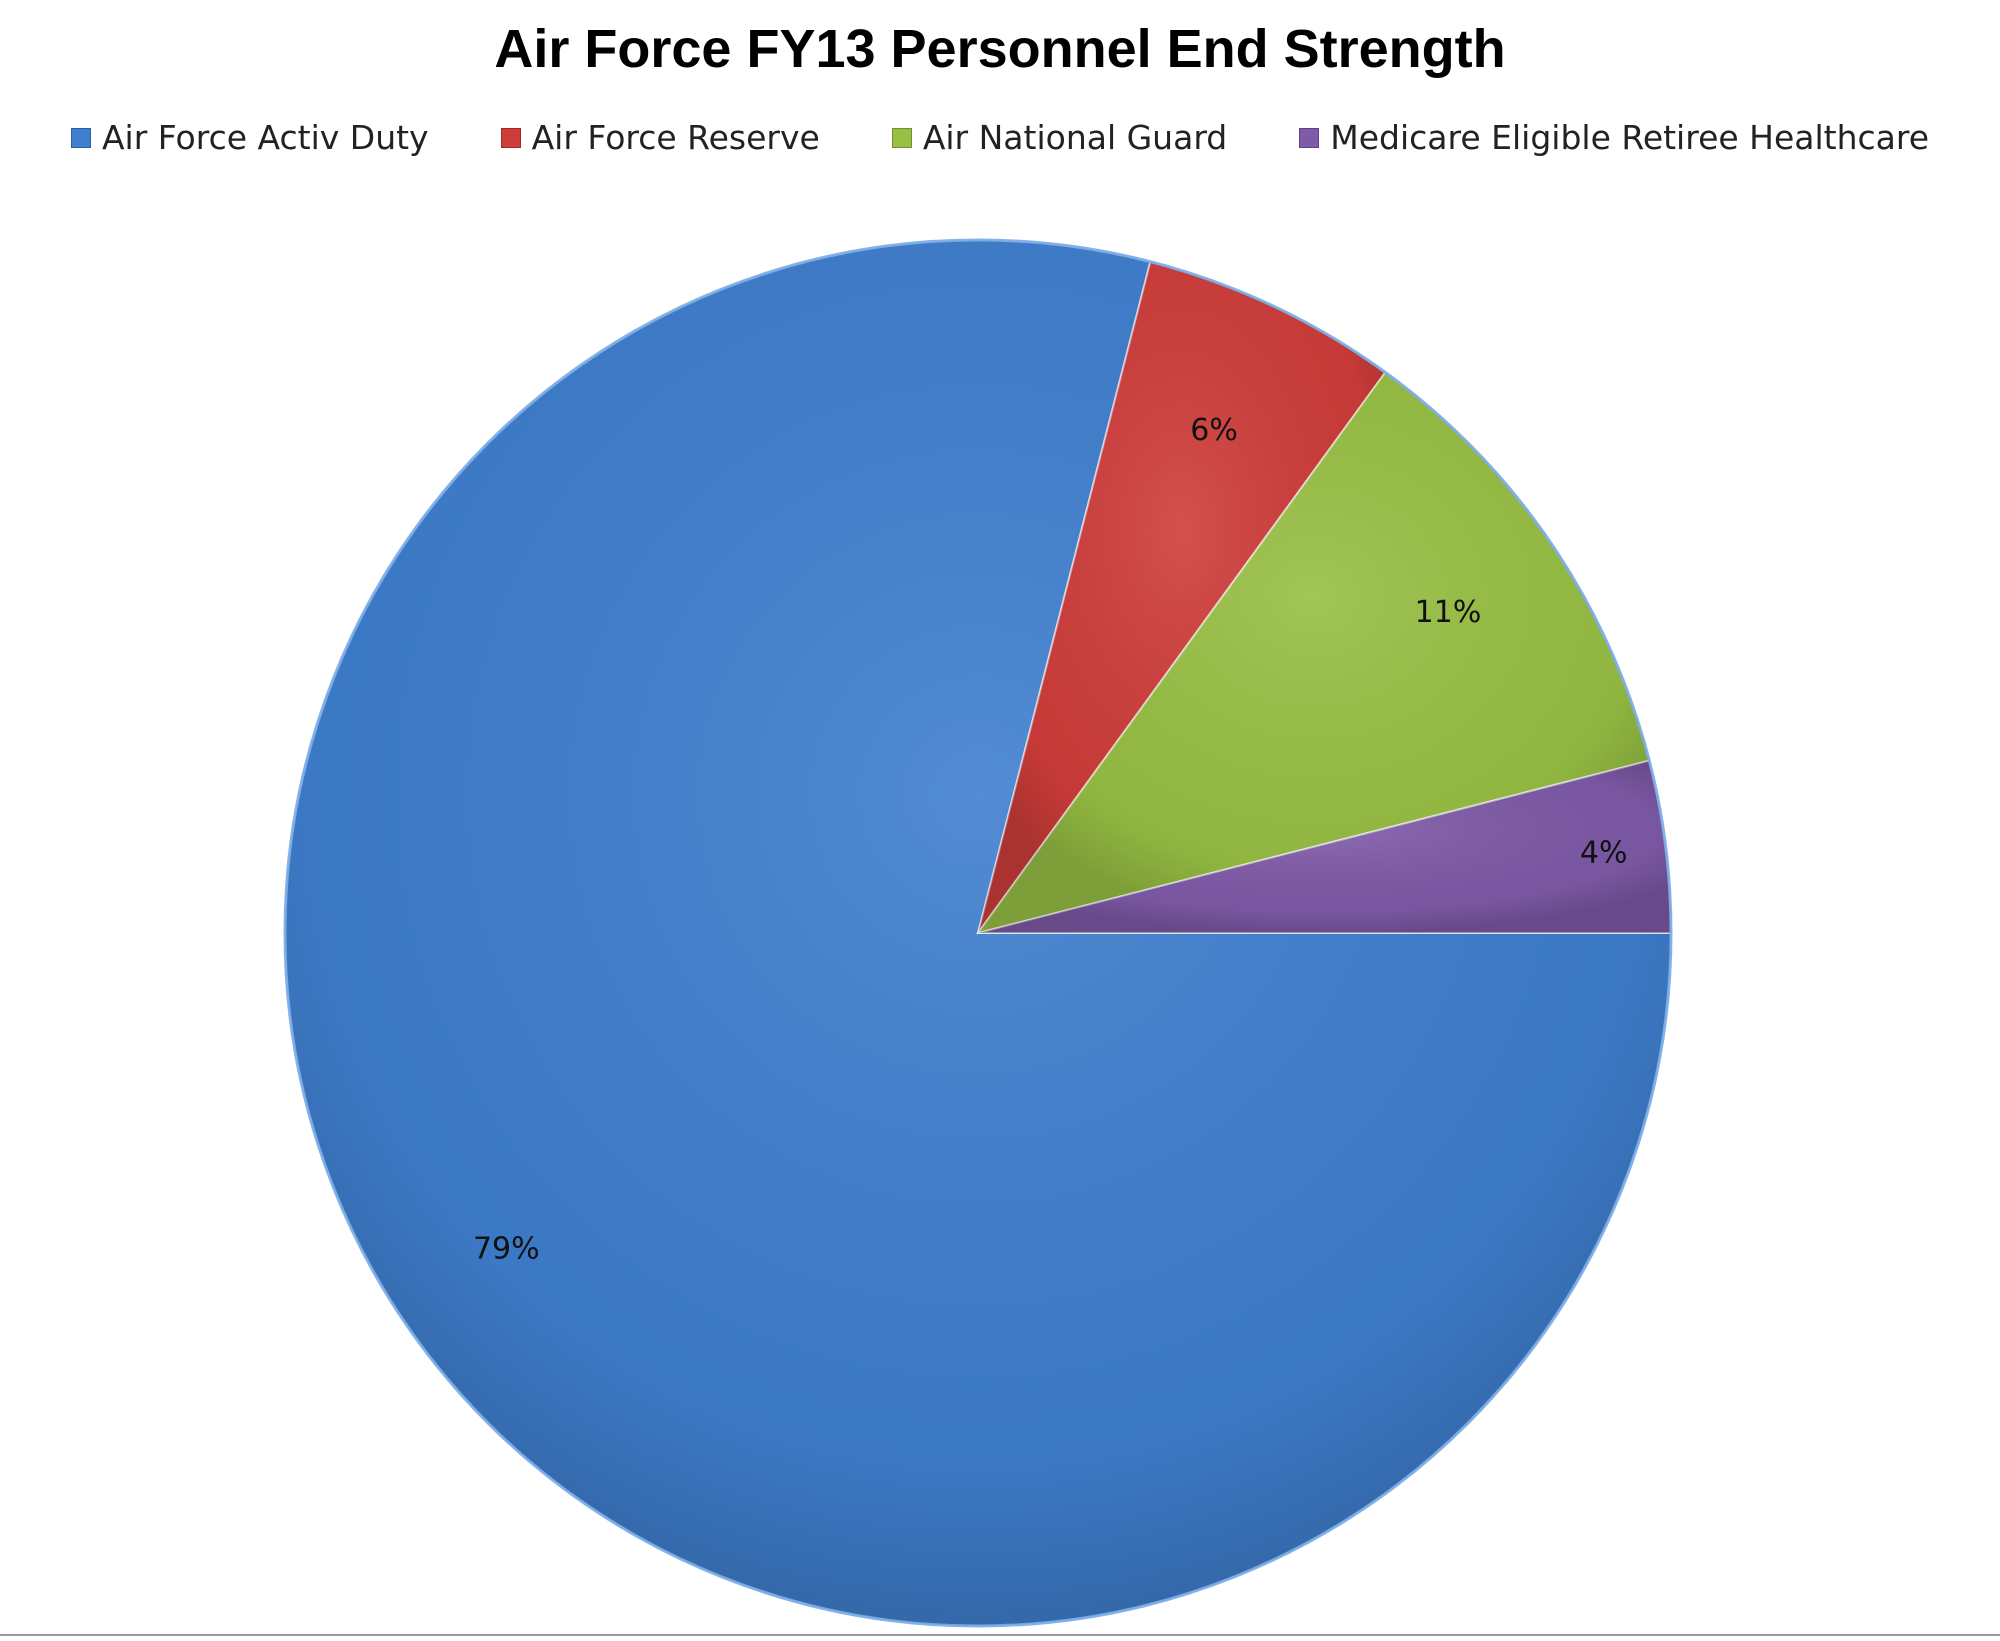 This screenshot has width=2000, height=1641. What do you see at coordinates (1604, 852) in the screenshot?
I see `data-label-medicare: 4%` at bounding box center [1604, 852].